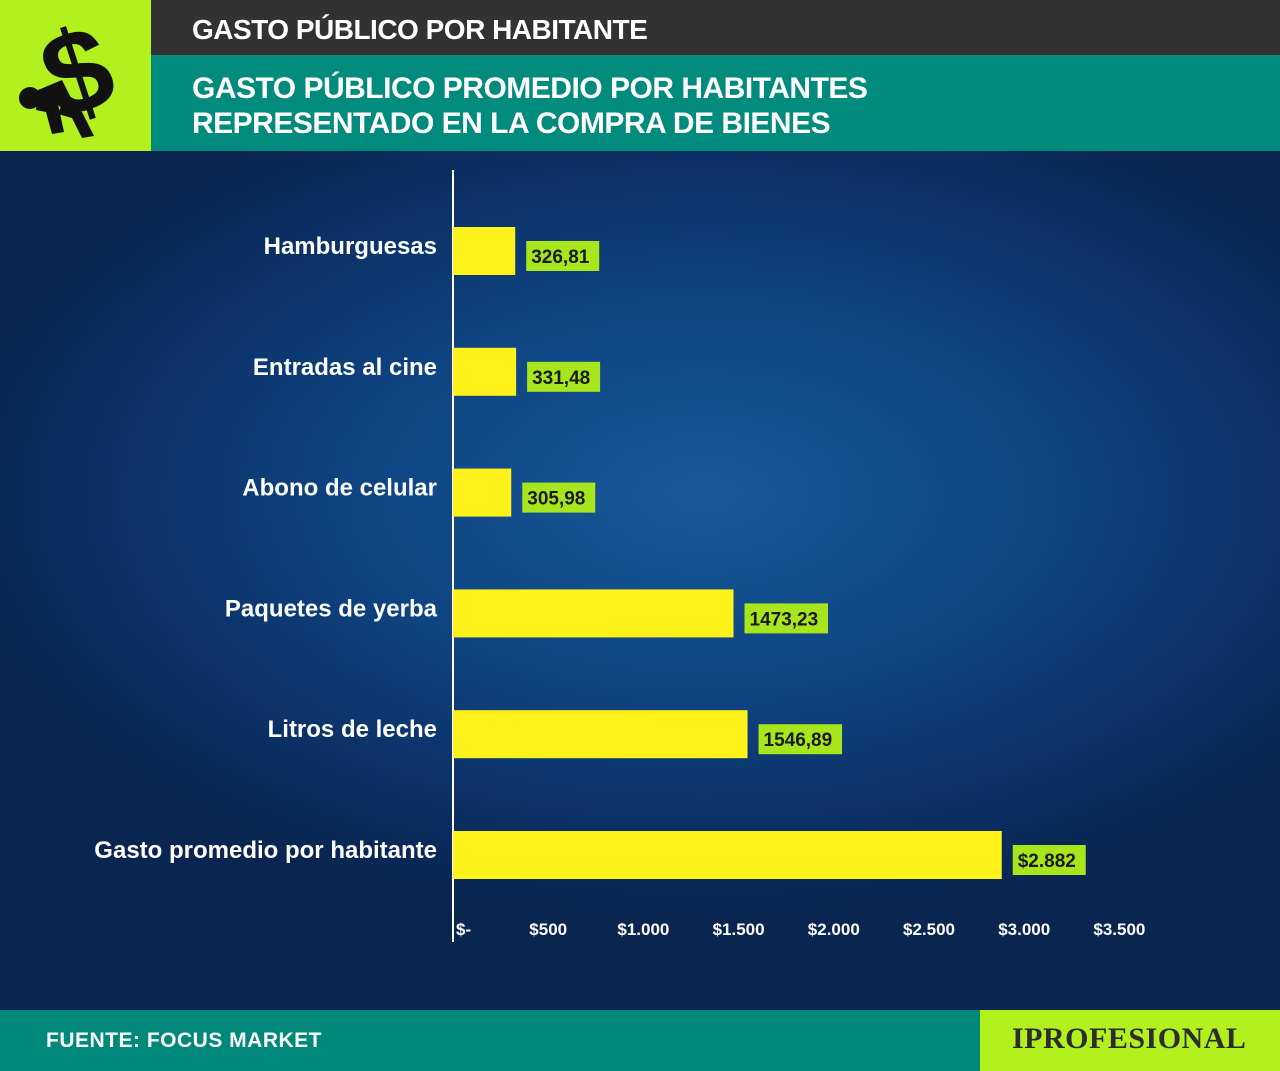 Image resolution: width=1280 pixels, height=1071 pixels. Describe the element at coordinates (74, 72) in the screenshot. I see `person-carrying-dollar-sign-icon: $` at that location.